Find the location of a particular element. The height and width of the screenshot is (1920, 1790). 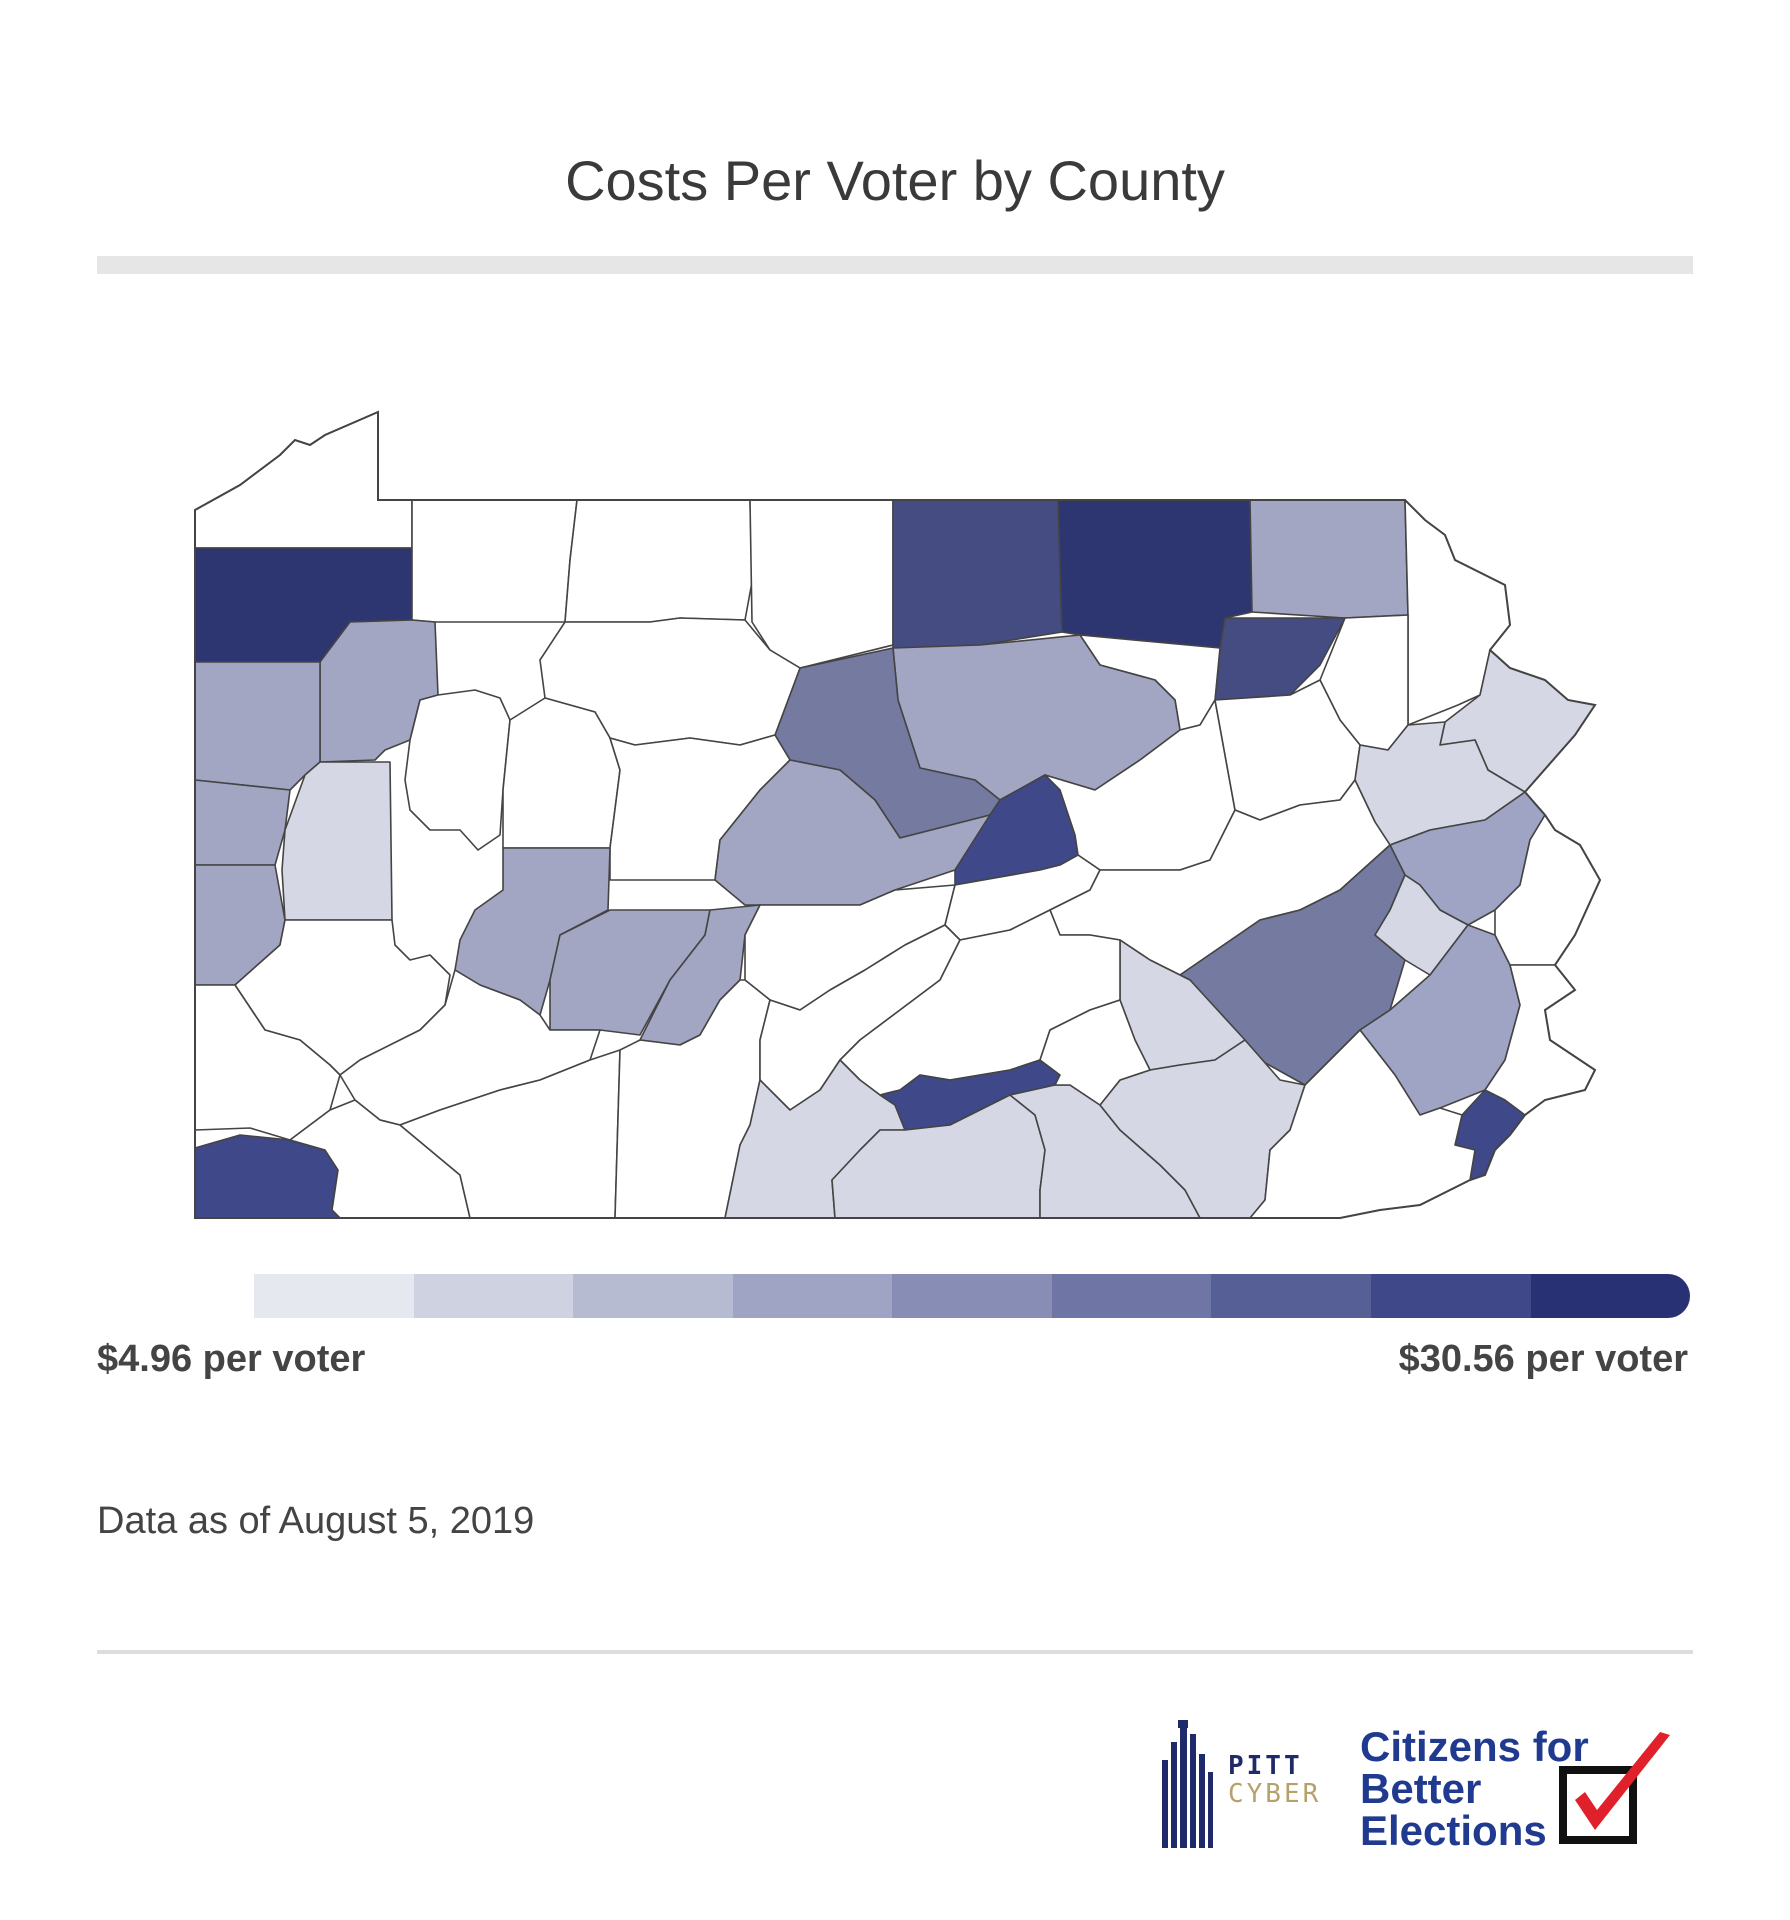

pitt-label: PITT is located at coordinates (1265, 1766).